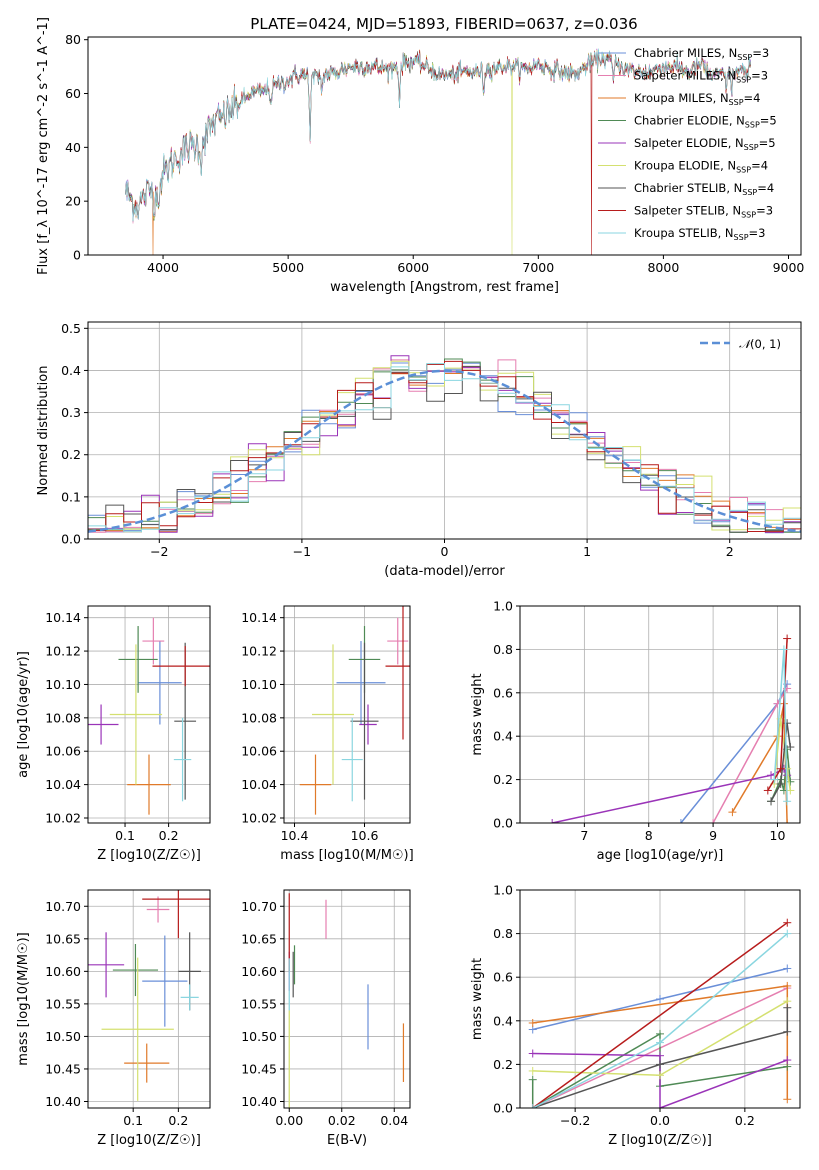  What do you see at coordinates (701, 77) in the screenshot?
I see `legend-entry: Salpeter MILES, NSSP=3` at bounding box center [701, 77].